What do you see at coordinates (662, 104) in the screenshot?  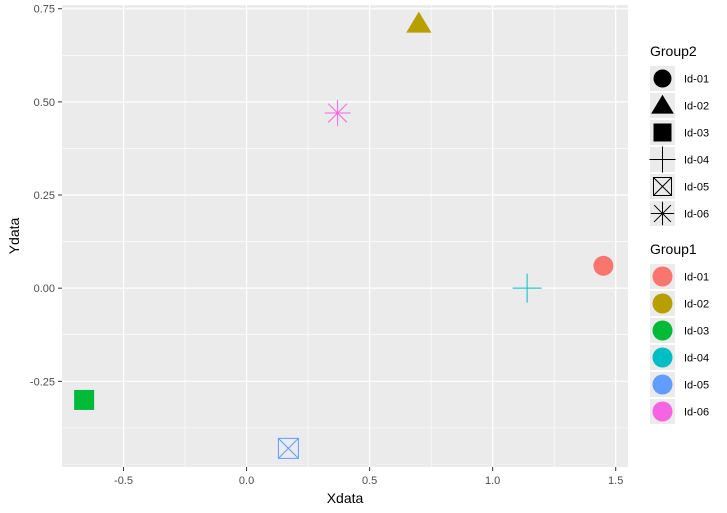 I see `legend-key-triangle-icon` at bounding box center [662, 104].